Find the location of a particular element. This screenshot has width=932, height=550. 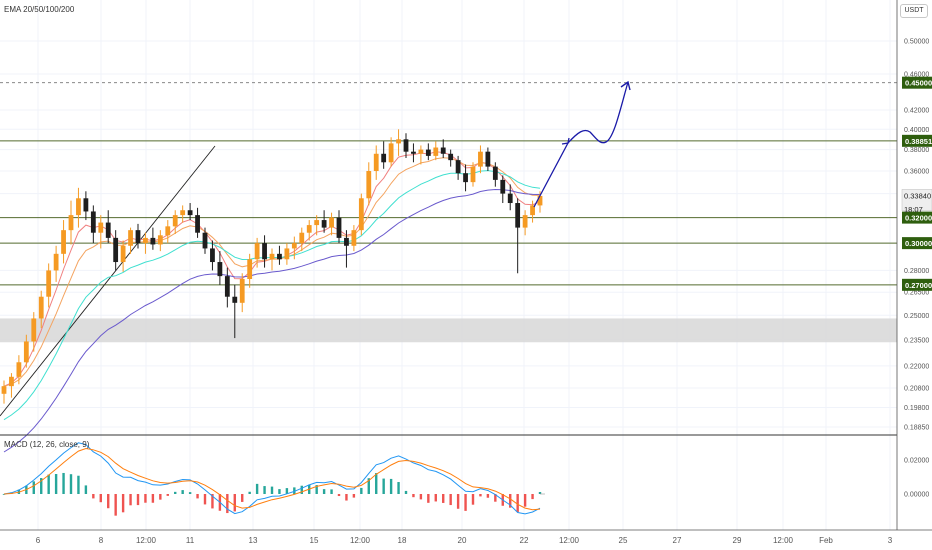

price-tick-15: 0.18850 is located at coordinates (916, 428).